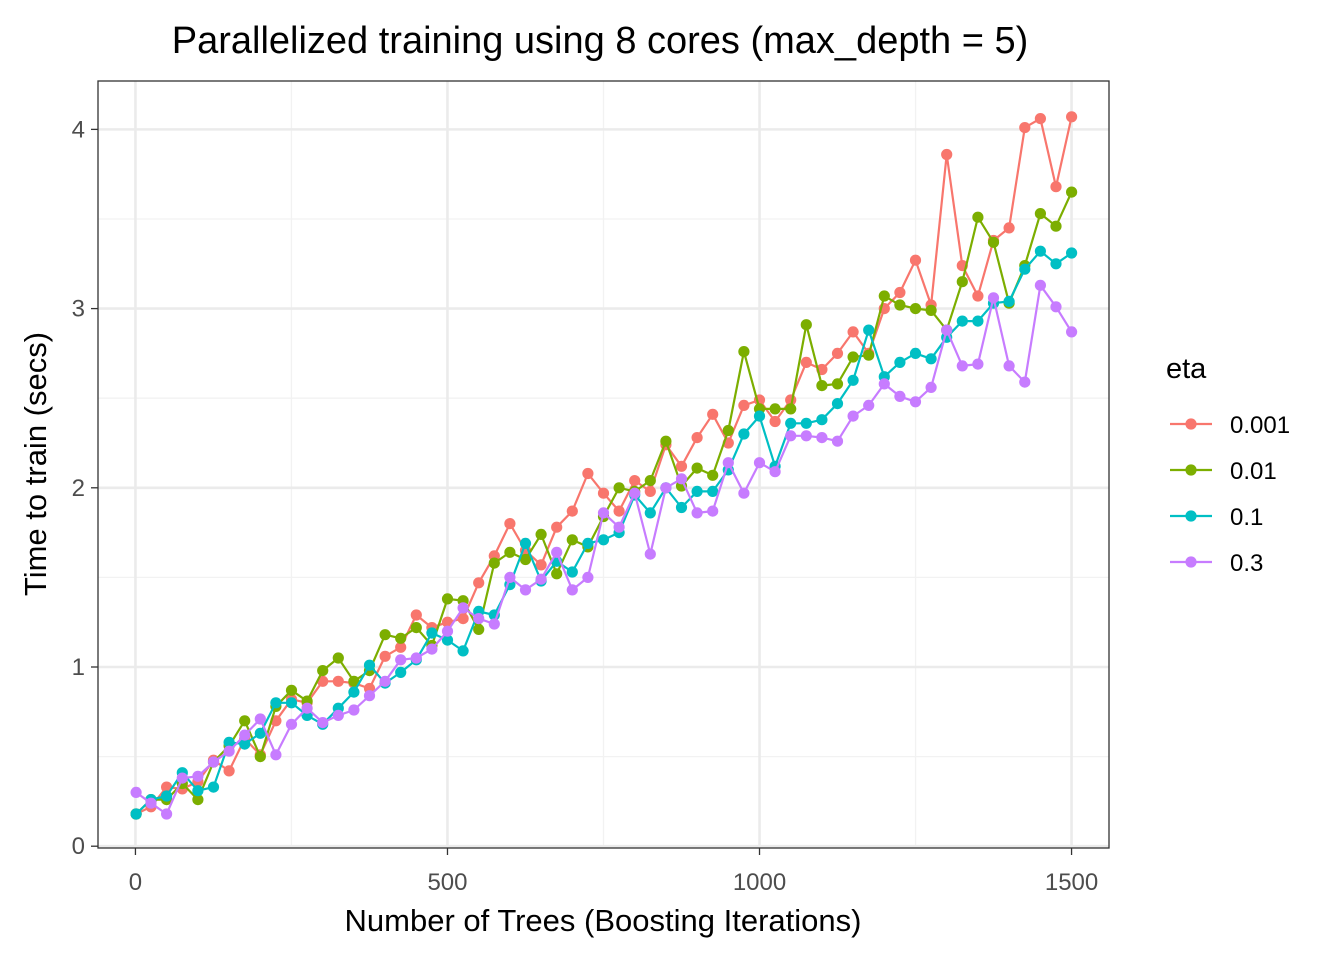  What do you see at coordinates (78, 129) in the screenshot?
I see `y-tick-label: 4` at bounding box center [78, 129].